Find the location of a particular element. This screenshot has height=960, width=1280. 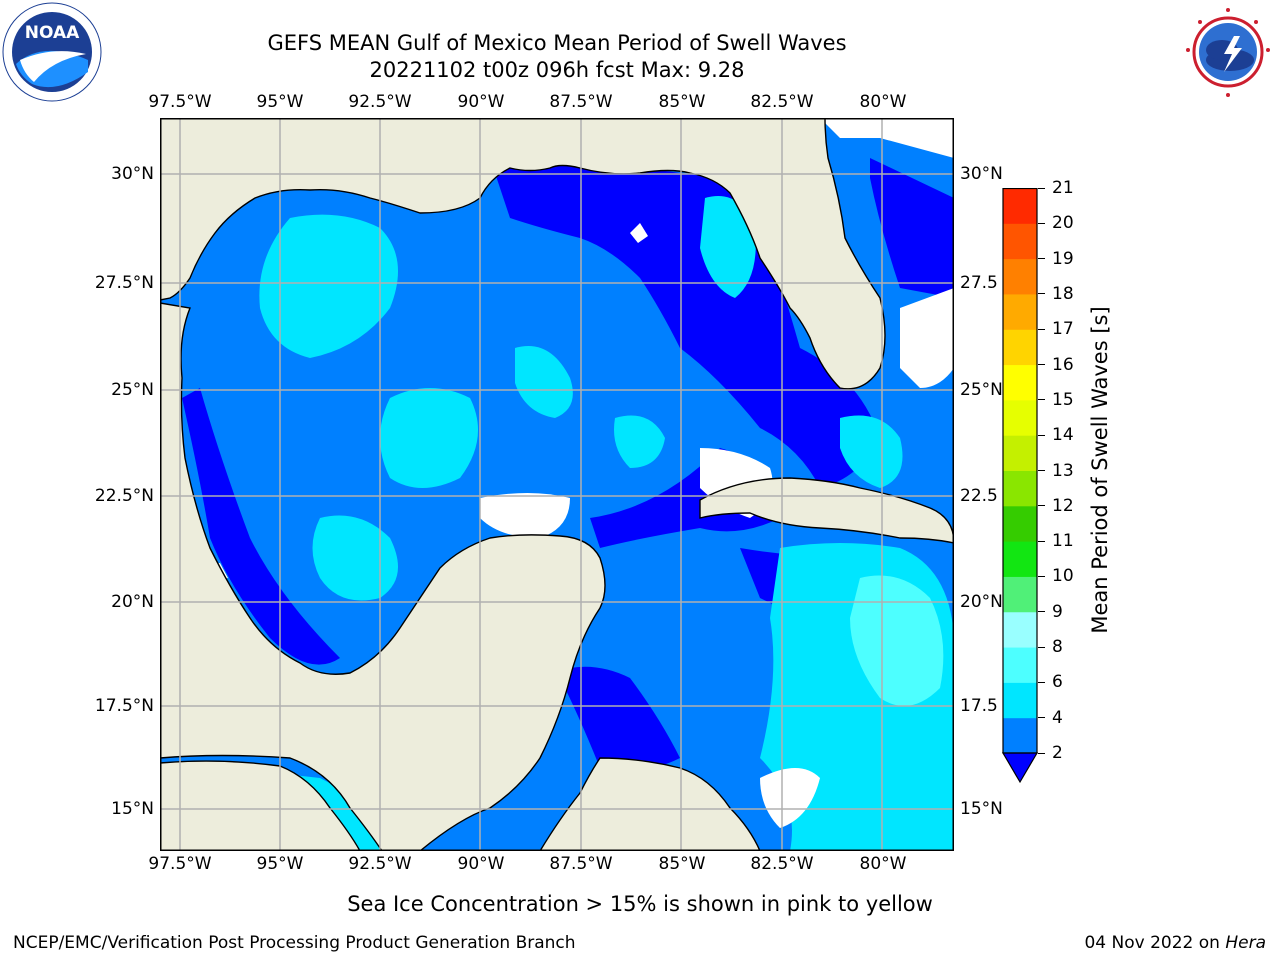

lon-tick-top: 90°W is located at coordinates (481, 102).